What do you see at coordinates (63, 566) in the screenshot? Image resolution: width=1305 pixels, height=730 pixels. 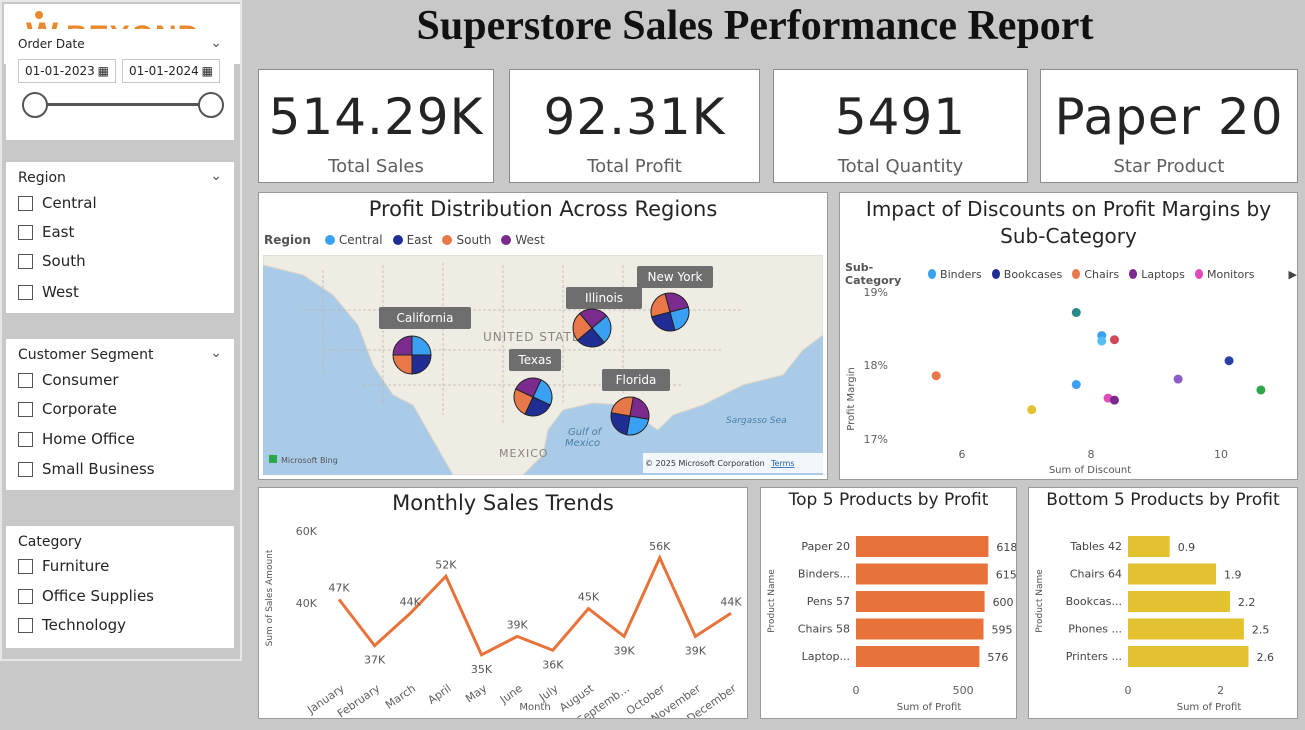 I see `category-option: Furniture` at bounding box center [63, 566].